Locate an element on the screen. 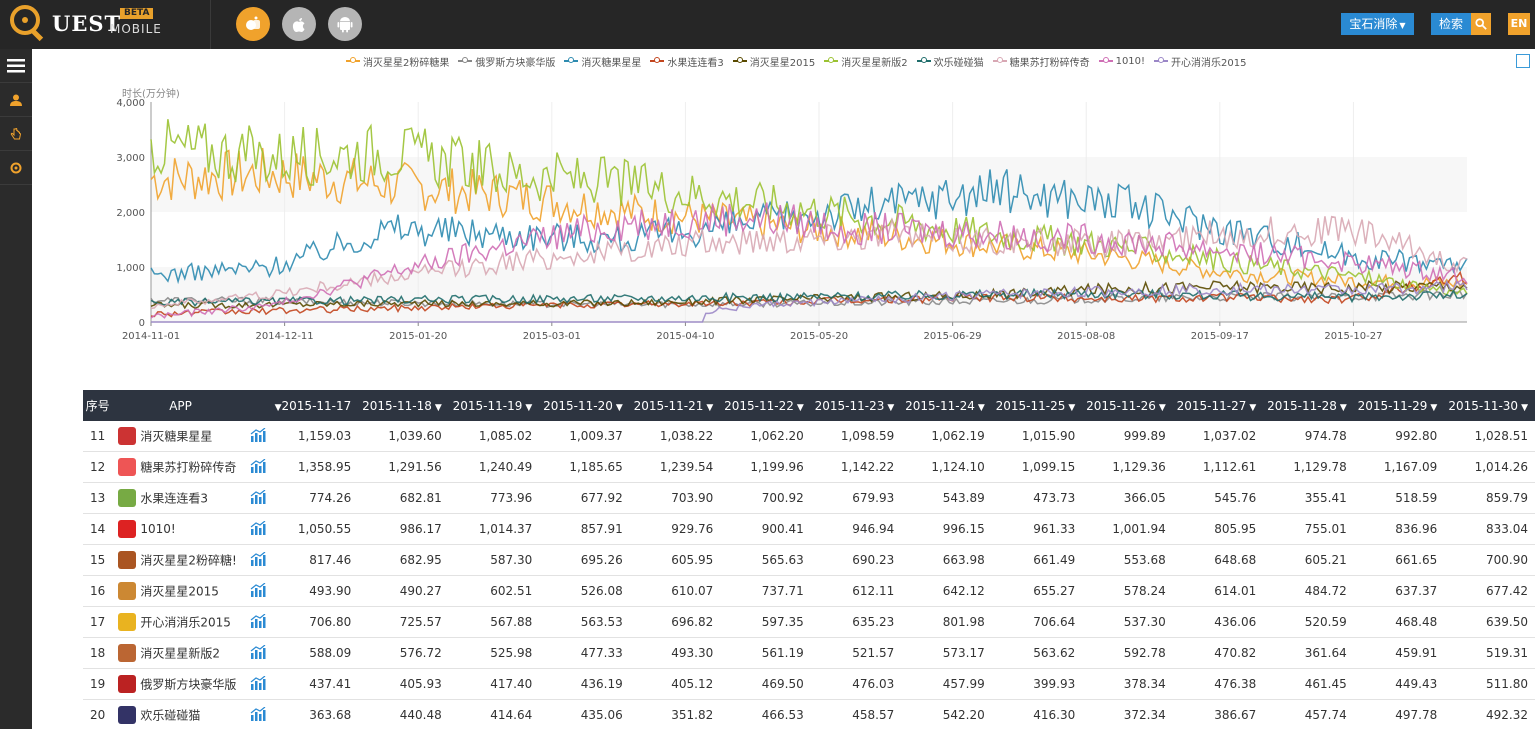  legend-item: 糖果苏打粉碎传奇 is located at coordinates (1041, 61).